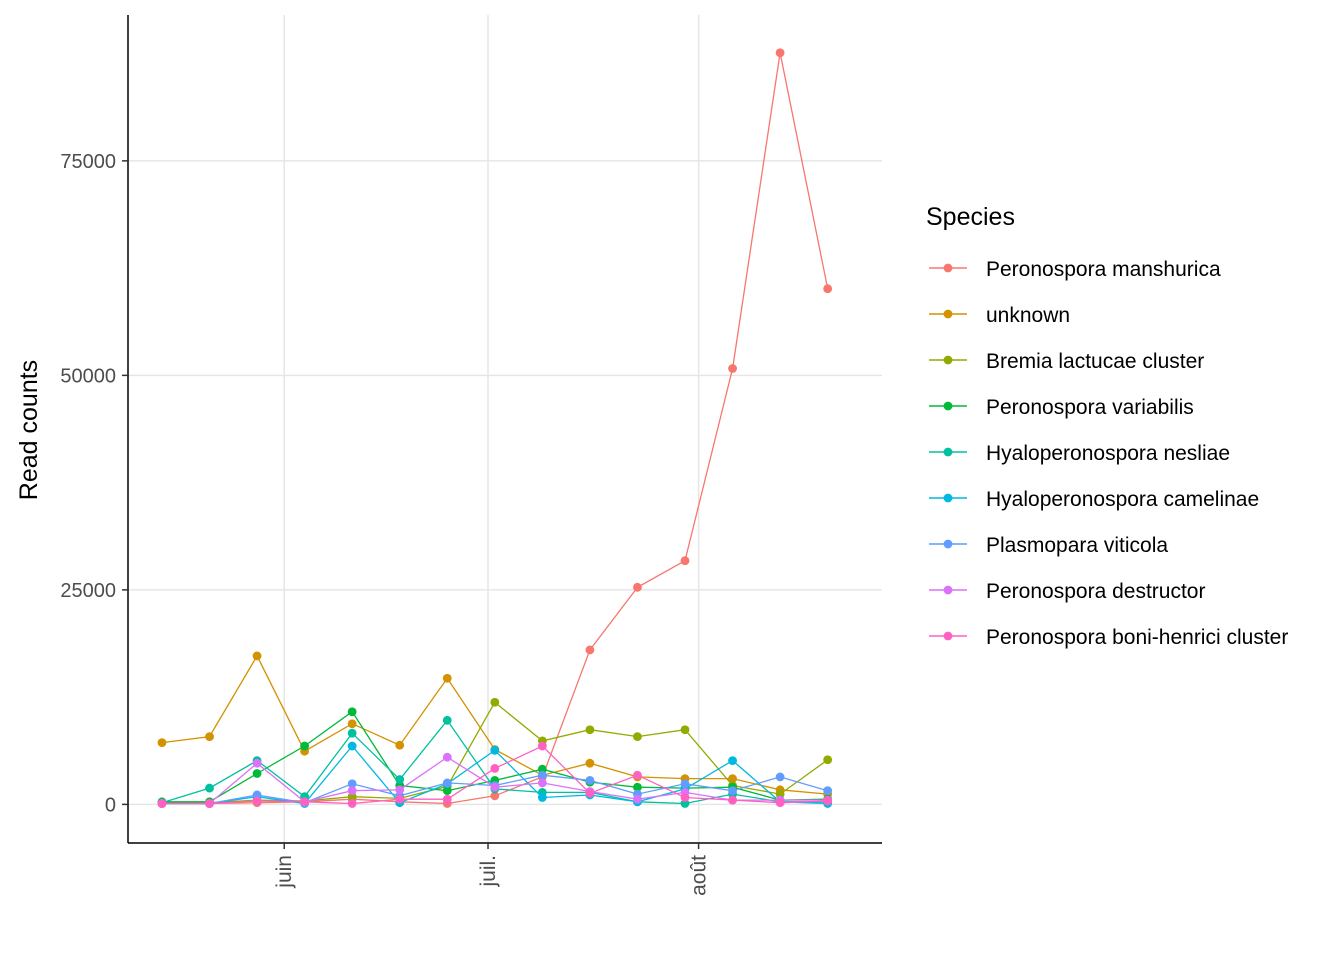  Describe the element at coordinates (1077, 545) in the screenshot. I see `legend-label: Plasmopara viticola` at that location.